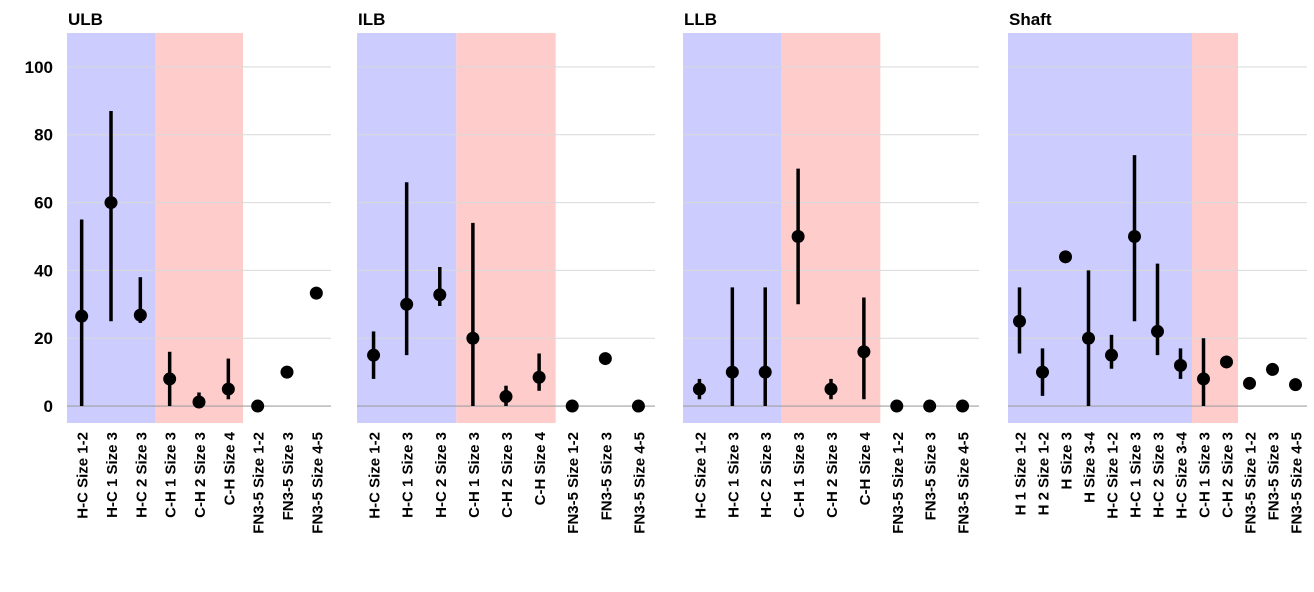 Image resolution: width=1314 pixels, height=592 pixels. Describe the element at coordinates (1044, 473) in the screenshot. I see `x-tick-label: H 2 Size 1-2` at that location.